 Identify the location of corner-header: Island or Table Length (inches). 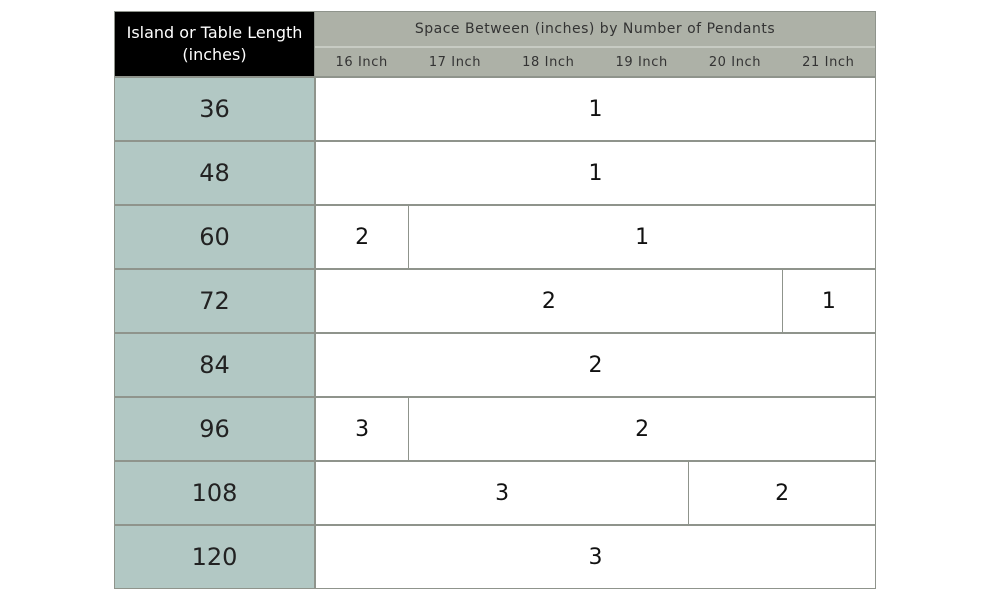
(215, 44).